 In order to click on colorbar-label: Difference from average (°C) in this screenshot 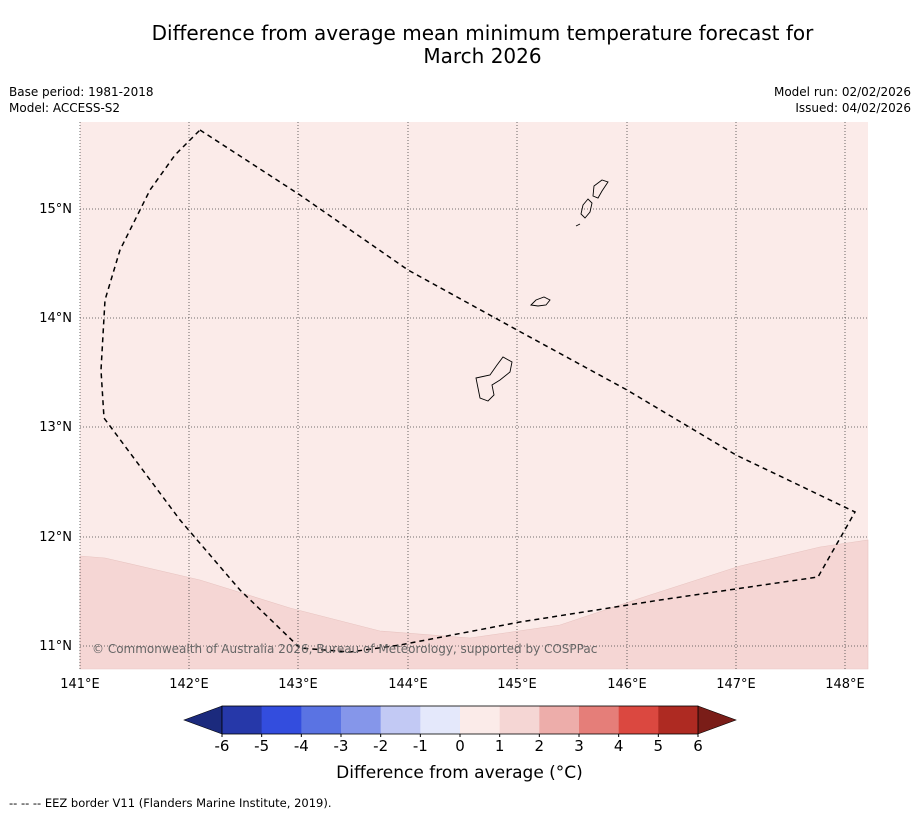, I will do `click(459, 773)`.